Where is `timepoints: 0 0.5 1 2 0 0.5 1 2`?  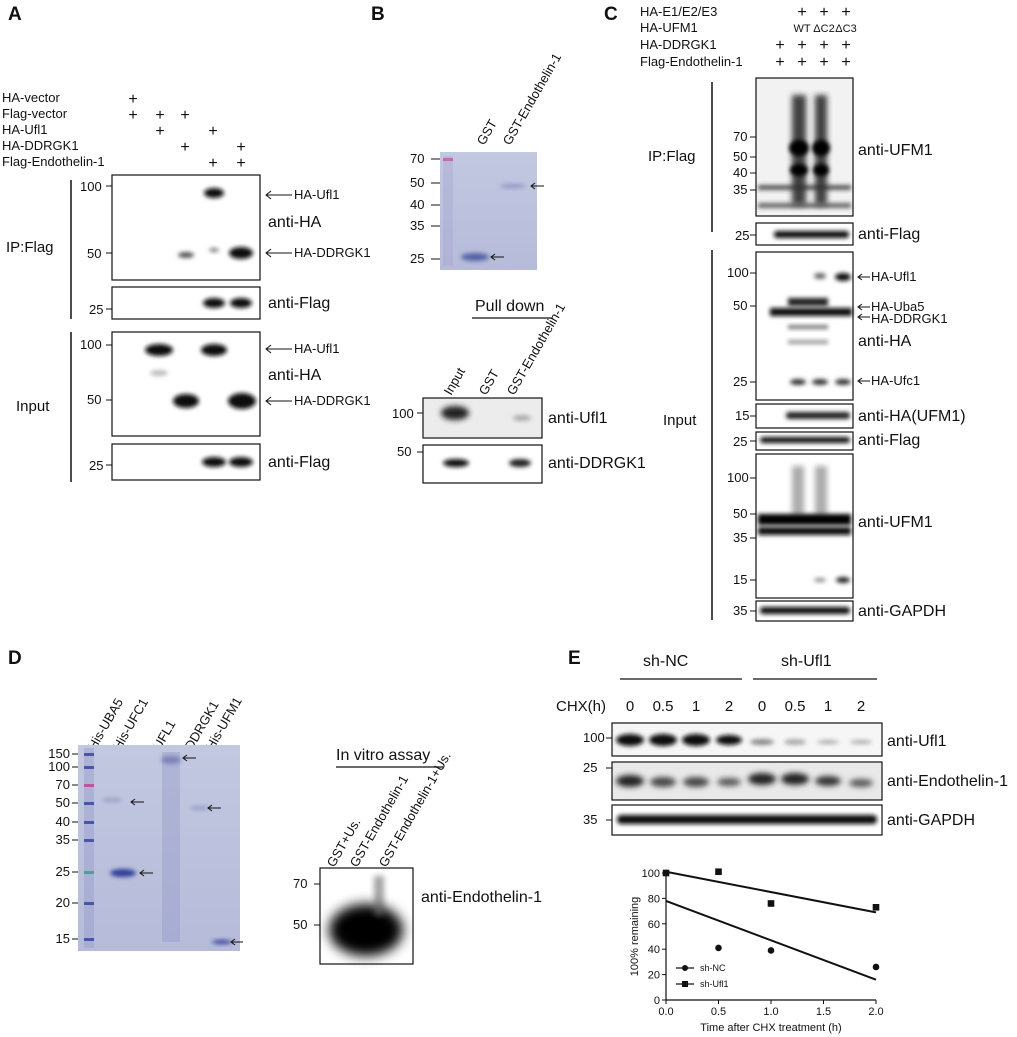 timepoints: 0 0.5 1 2 0 0.5 1 2 is located at coordinates (745, 706).